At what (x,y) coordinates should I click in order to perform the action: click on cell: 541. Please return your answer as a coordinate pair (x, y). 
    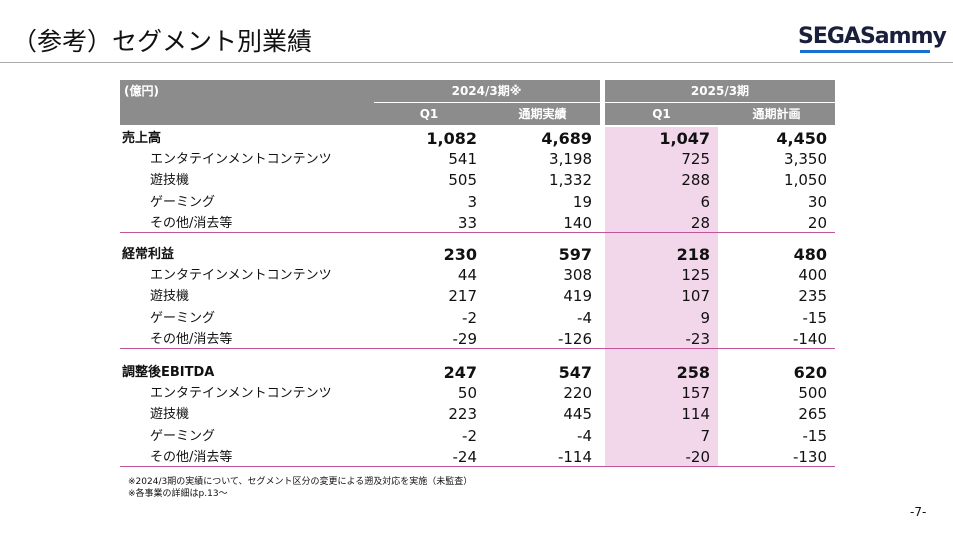
    Looking at the image, I should click on (462, 159).